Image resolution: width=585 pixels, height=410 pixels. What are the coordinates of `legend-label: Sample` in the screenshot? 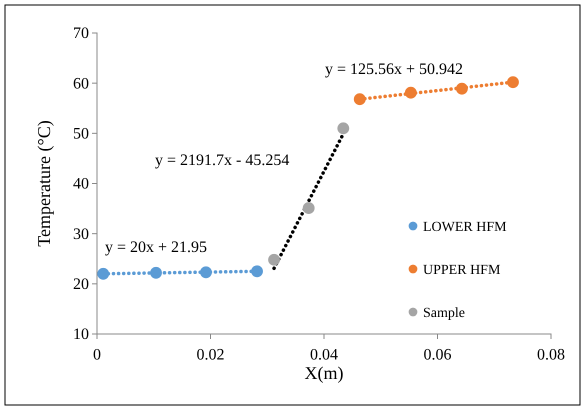 It's located at (444, 313).